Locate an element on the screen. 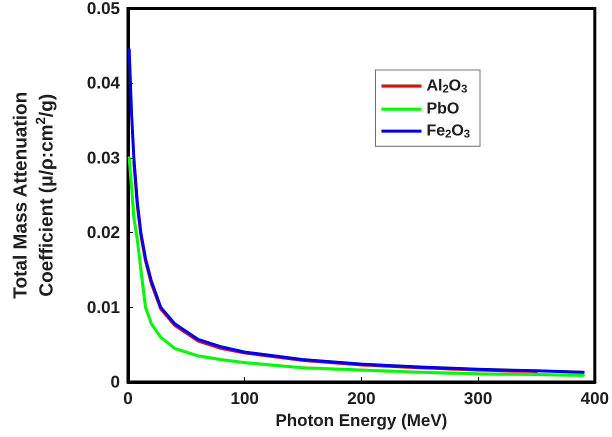 The height and width of the screenshot is (437, 612). y-tick-label: 0.05 is located at coordinates (103, 9).